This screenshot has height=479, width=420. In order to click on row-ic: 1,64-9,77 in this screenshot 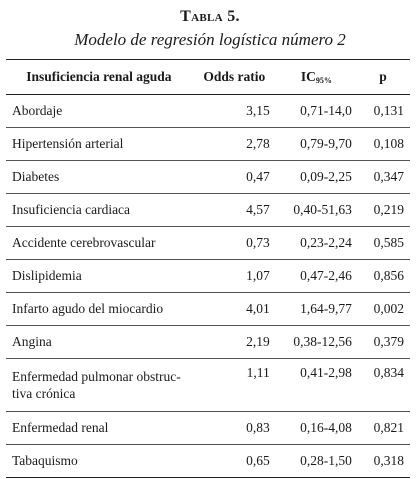, I will do `click(316, 309)`.